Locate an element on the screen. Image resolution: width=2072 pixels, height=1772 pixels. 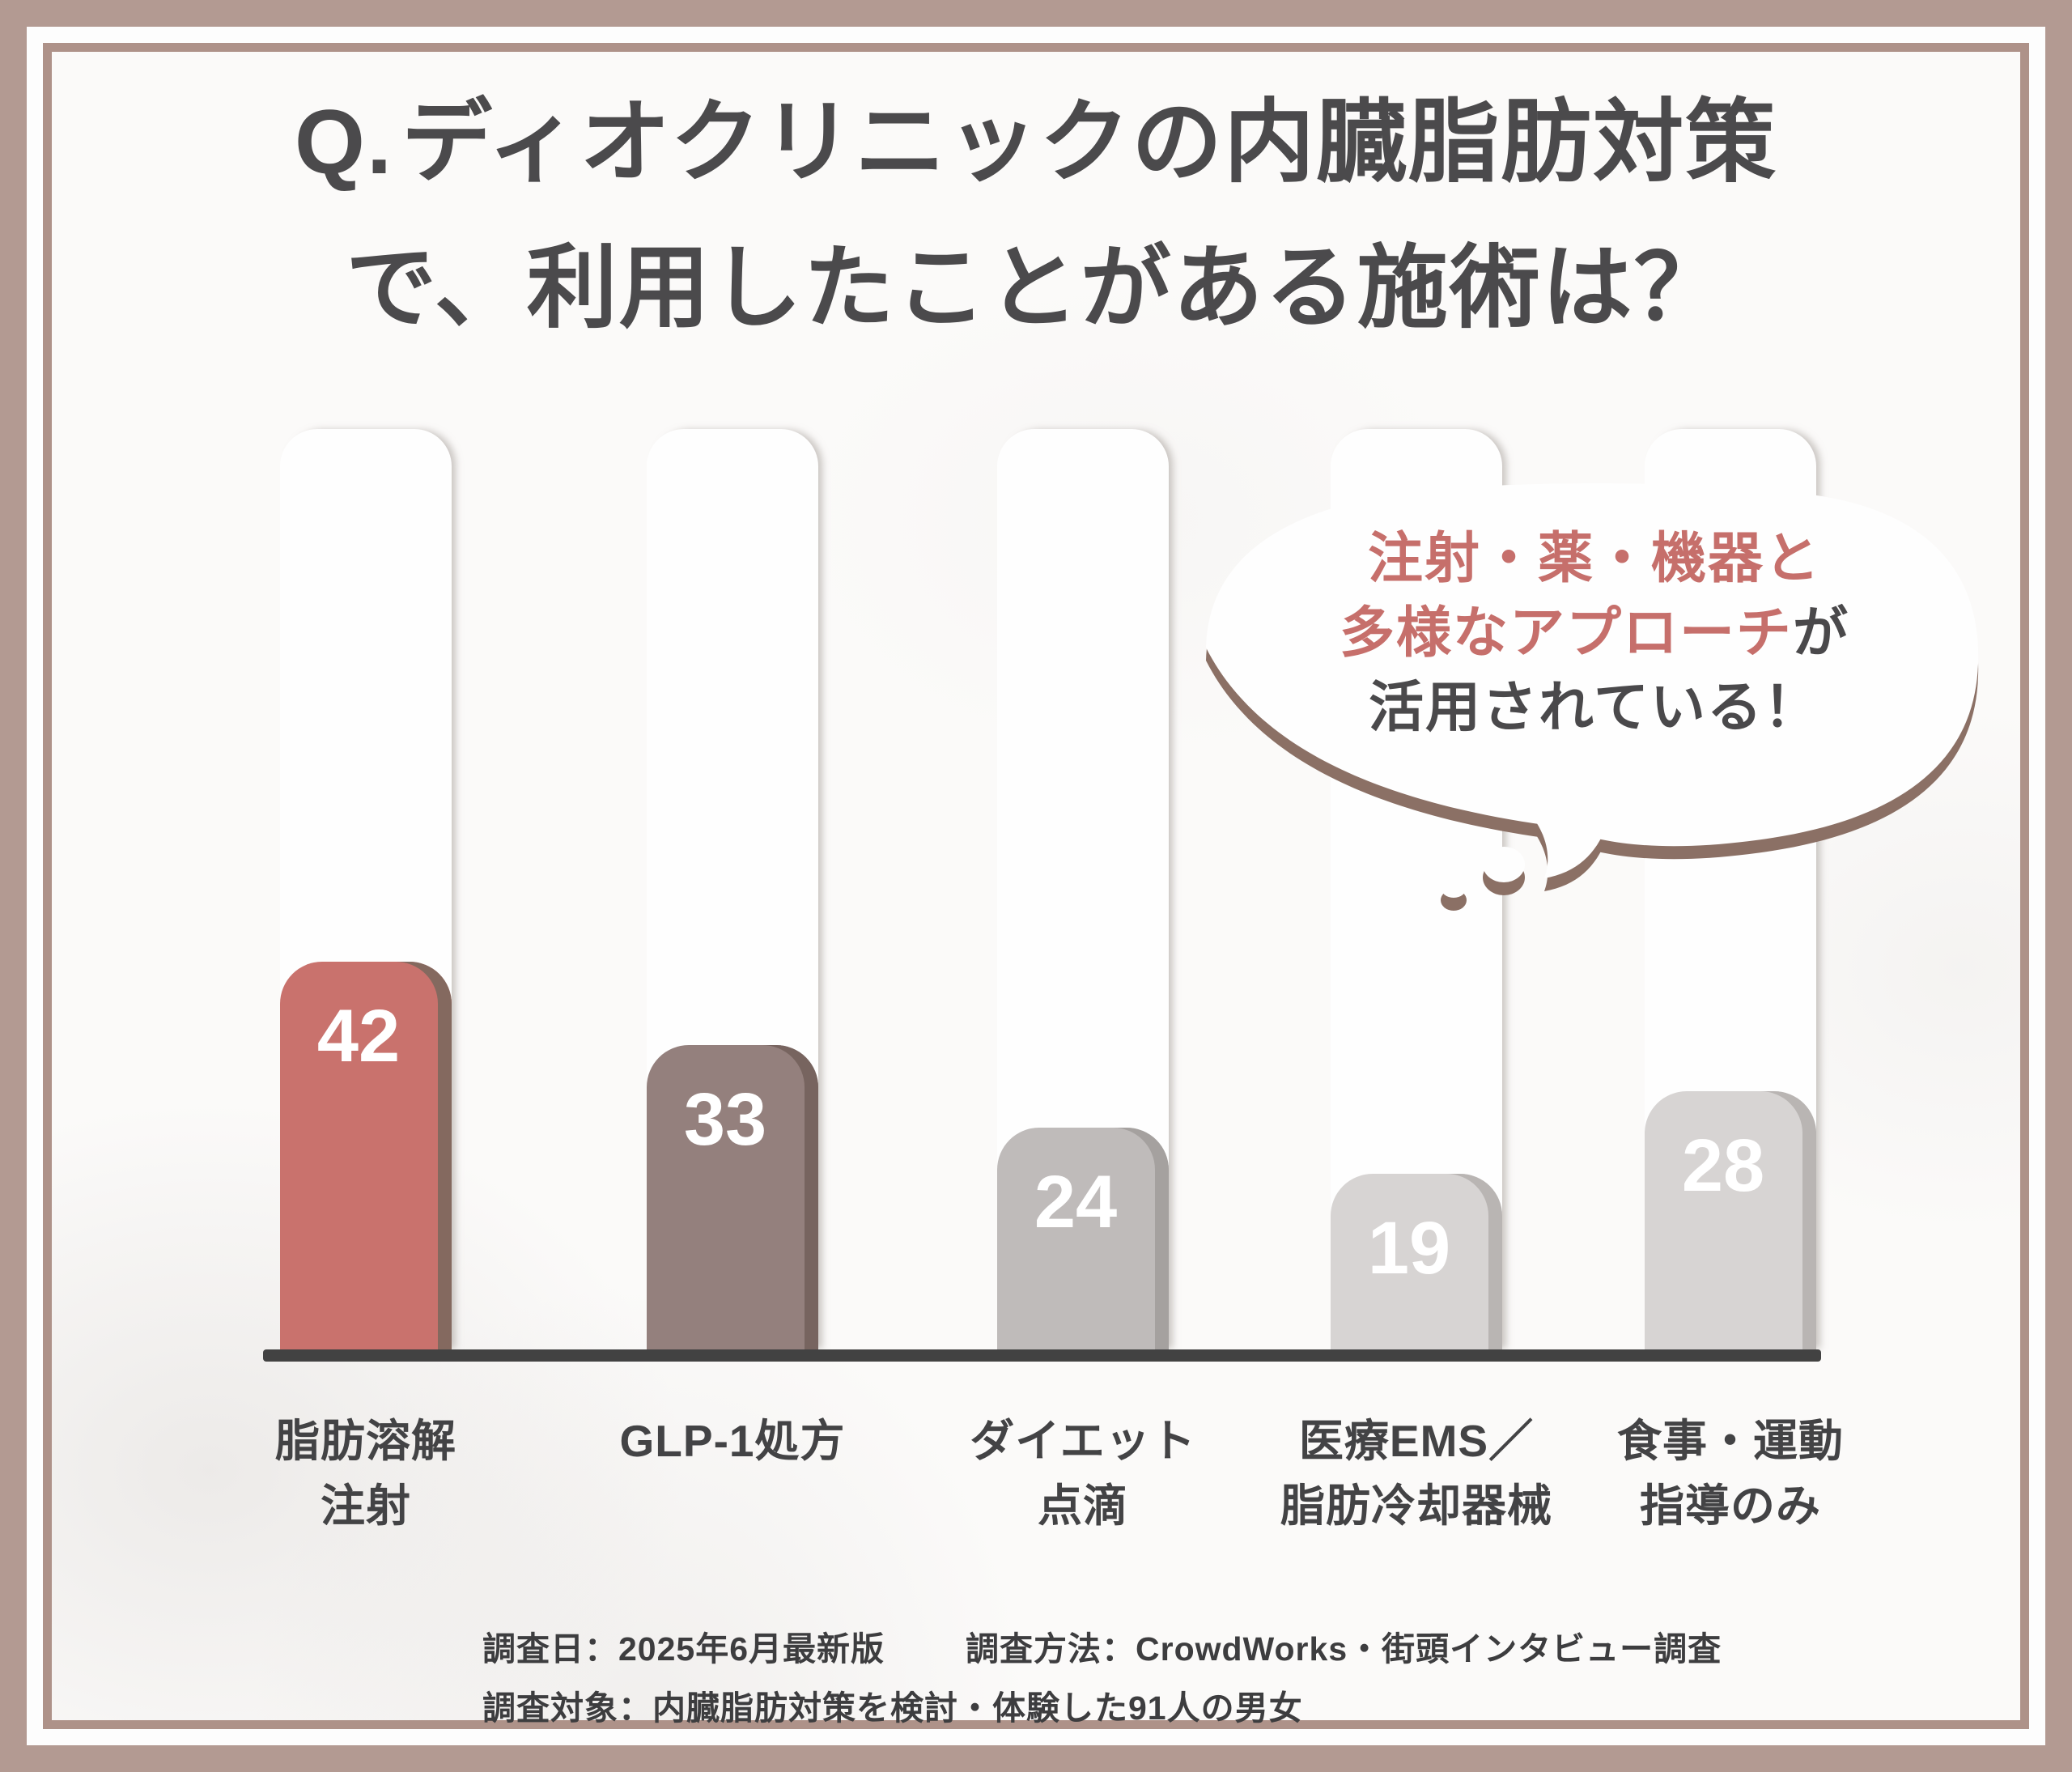
title-line-1: Q.ディオクリニックの内臓脂肪対策 is located at coordinates (1036, 143).